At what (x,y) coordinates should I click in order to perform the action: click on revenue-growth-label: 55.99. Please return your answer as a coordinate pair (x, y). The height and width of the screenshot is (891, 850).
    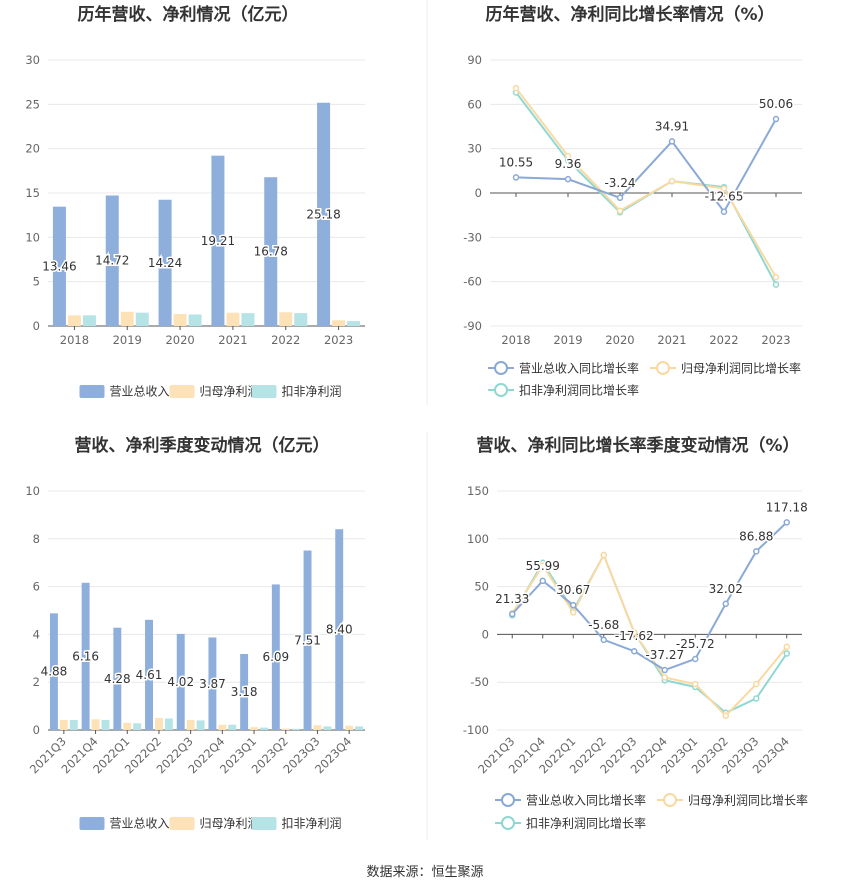
    Looking at the image, I should click on (543, 566).